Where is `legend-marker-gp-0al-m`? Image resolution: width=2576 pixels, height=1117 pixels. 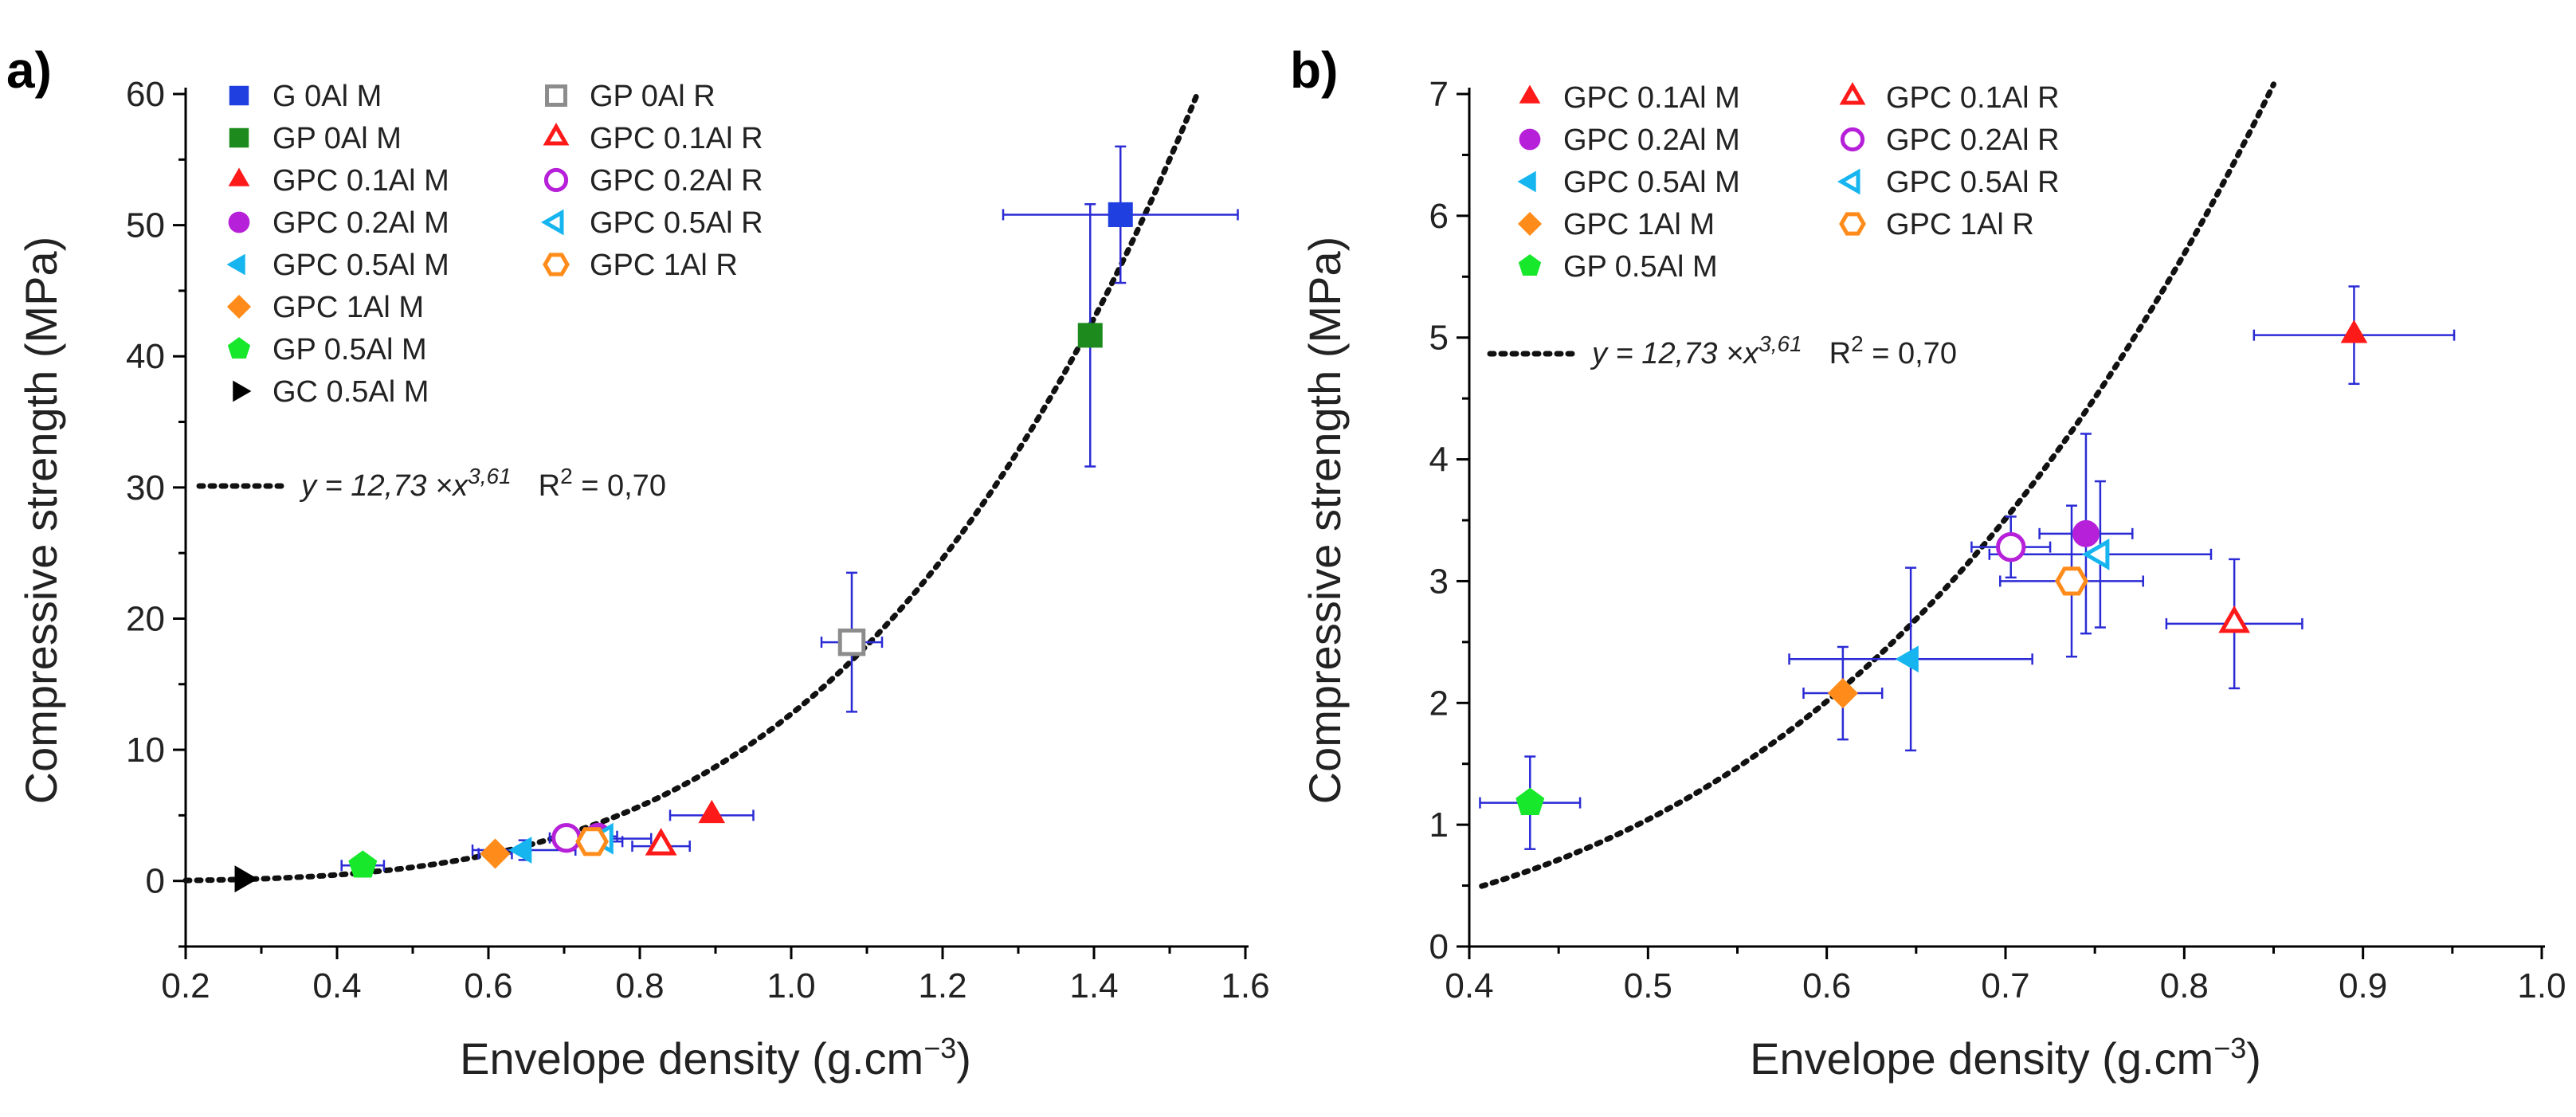 legend-marker-gp-0al-m is located at coordinates (239, 137).